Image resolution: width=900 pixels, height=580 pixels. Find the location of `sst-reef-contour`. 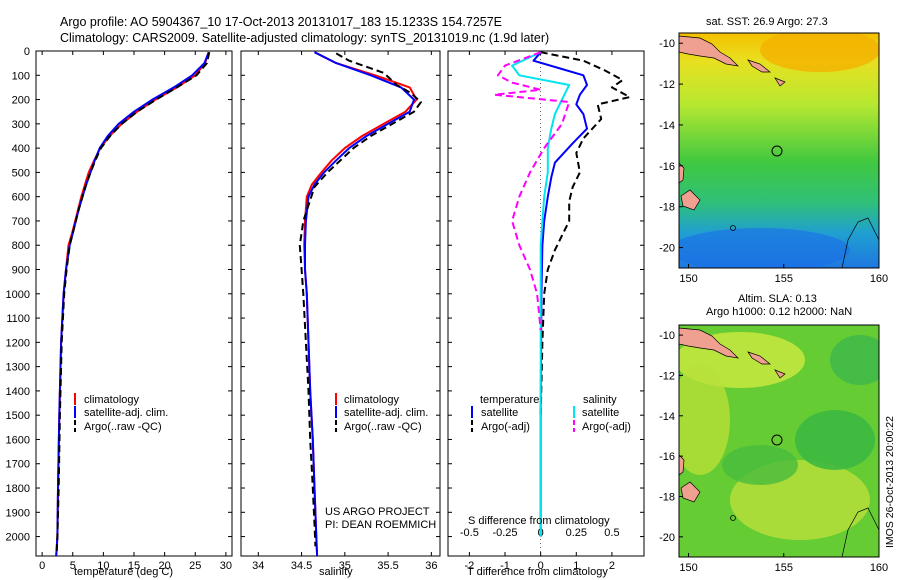

sst-reef-contour is located at coordinates (860, 242).